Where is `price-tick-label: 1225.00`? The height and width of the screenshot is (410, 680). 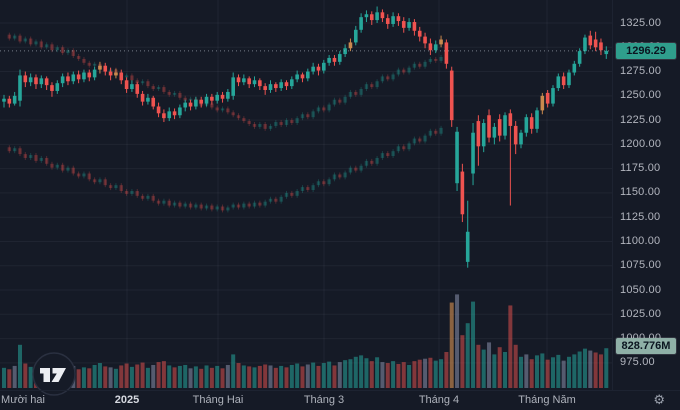
price-tick-label: 1225.00 is located at coordinates (641, 119).